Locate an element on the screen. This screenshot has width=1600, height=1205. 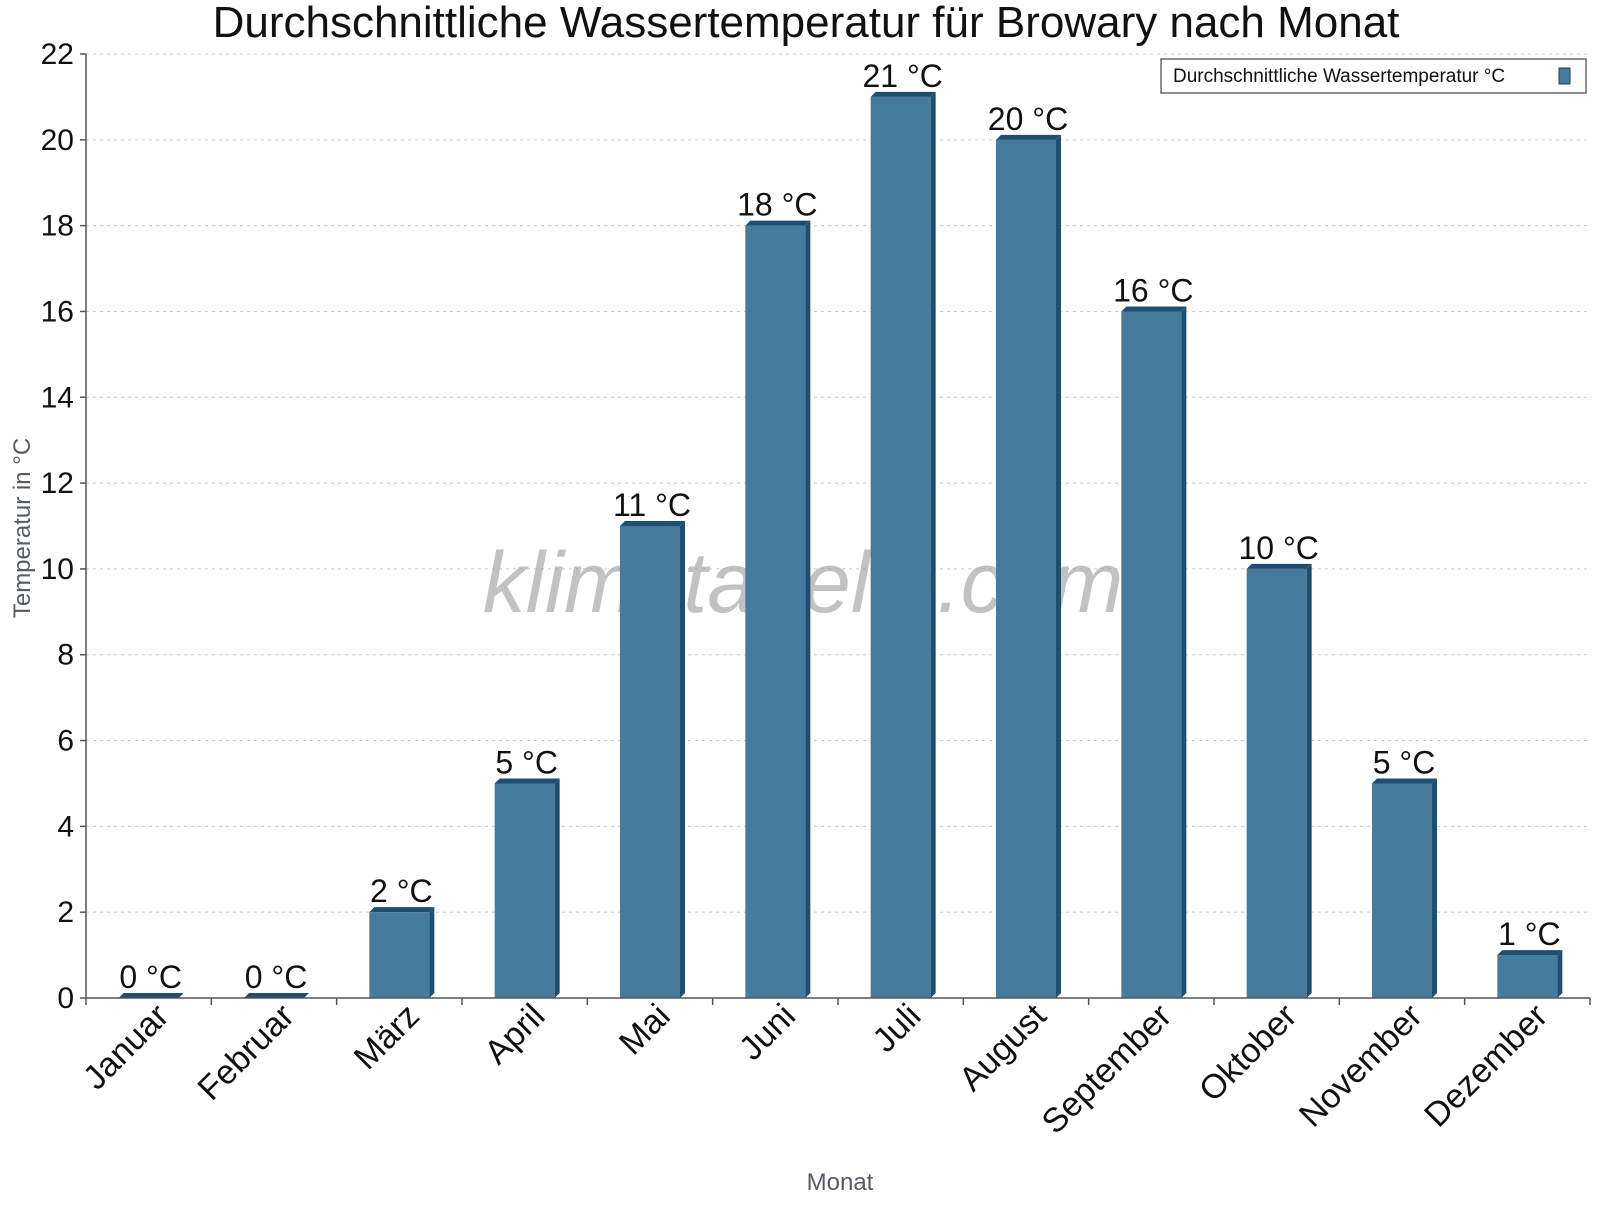
y-tick-labels: 0 2 4 6 8 10 12 14 16 18 20 22 is located at coordinates (57, 526).